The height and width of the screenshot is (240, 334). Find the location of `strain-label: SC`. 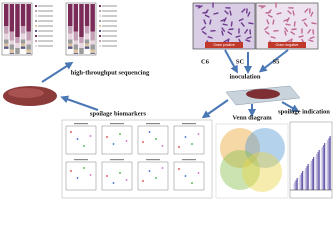

strain-label: SC is located at coordinates (240, 61).